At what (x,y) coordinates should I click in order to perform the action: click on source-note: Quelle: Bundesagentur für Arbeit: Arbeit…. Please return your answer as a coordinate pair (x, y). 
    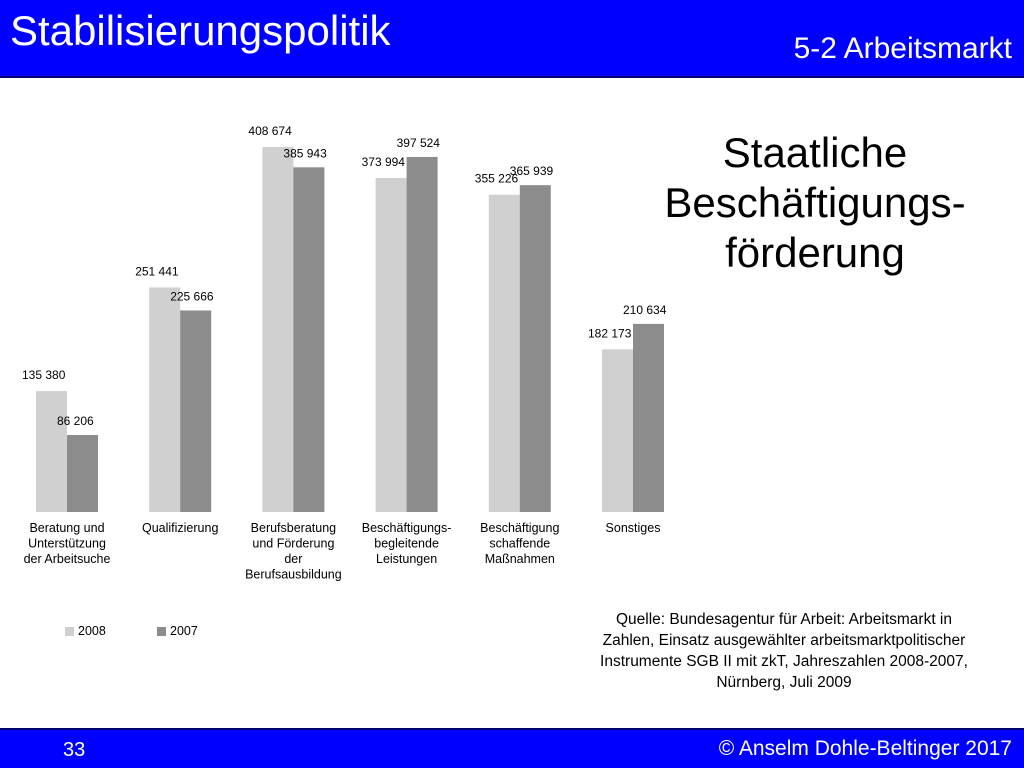
    Looking at the image, I should click on (784, 651).